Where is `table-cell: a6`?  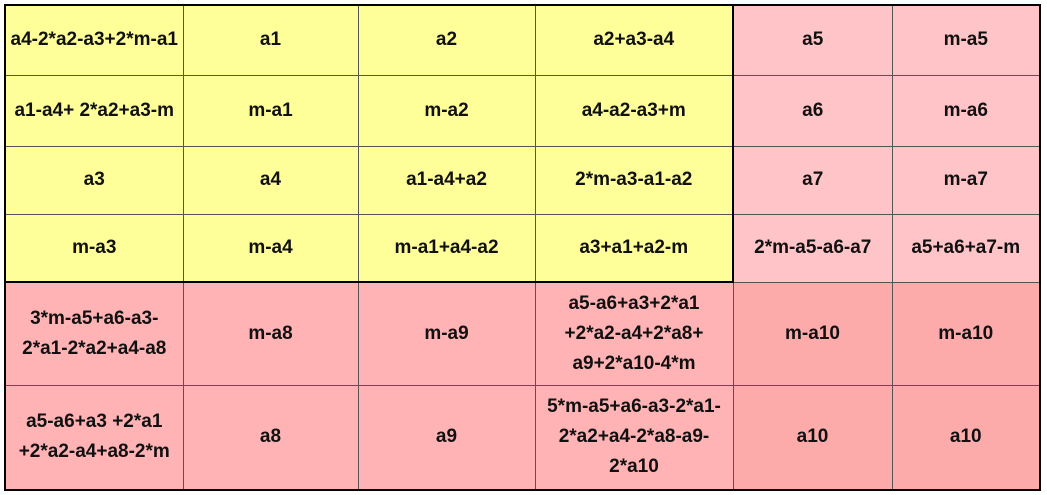 table-cell: a6 is located at coordinates (812, 110).